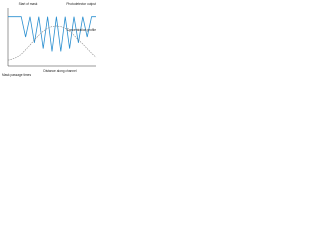 Image resolution: width=320 pixels, height=240 pixels. I want to click on annotation: Mask passage times, so click(16, 75).